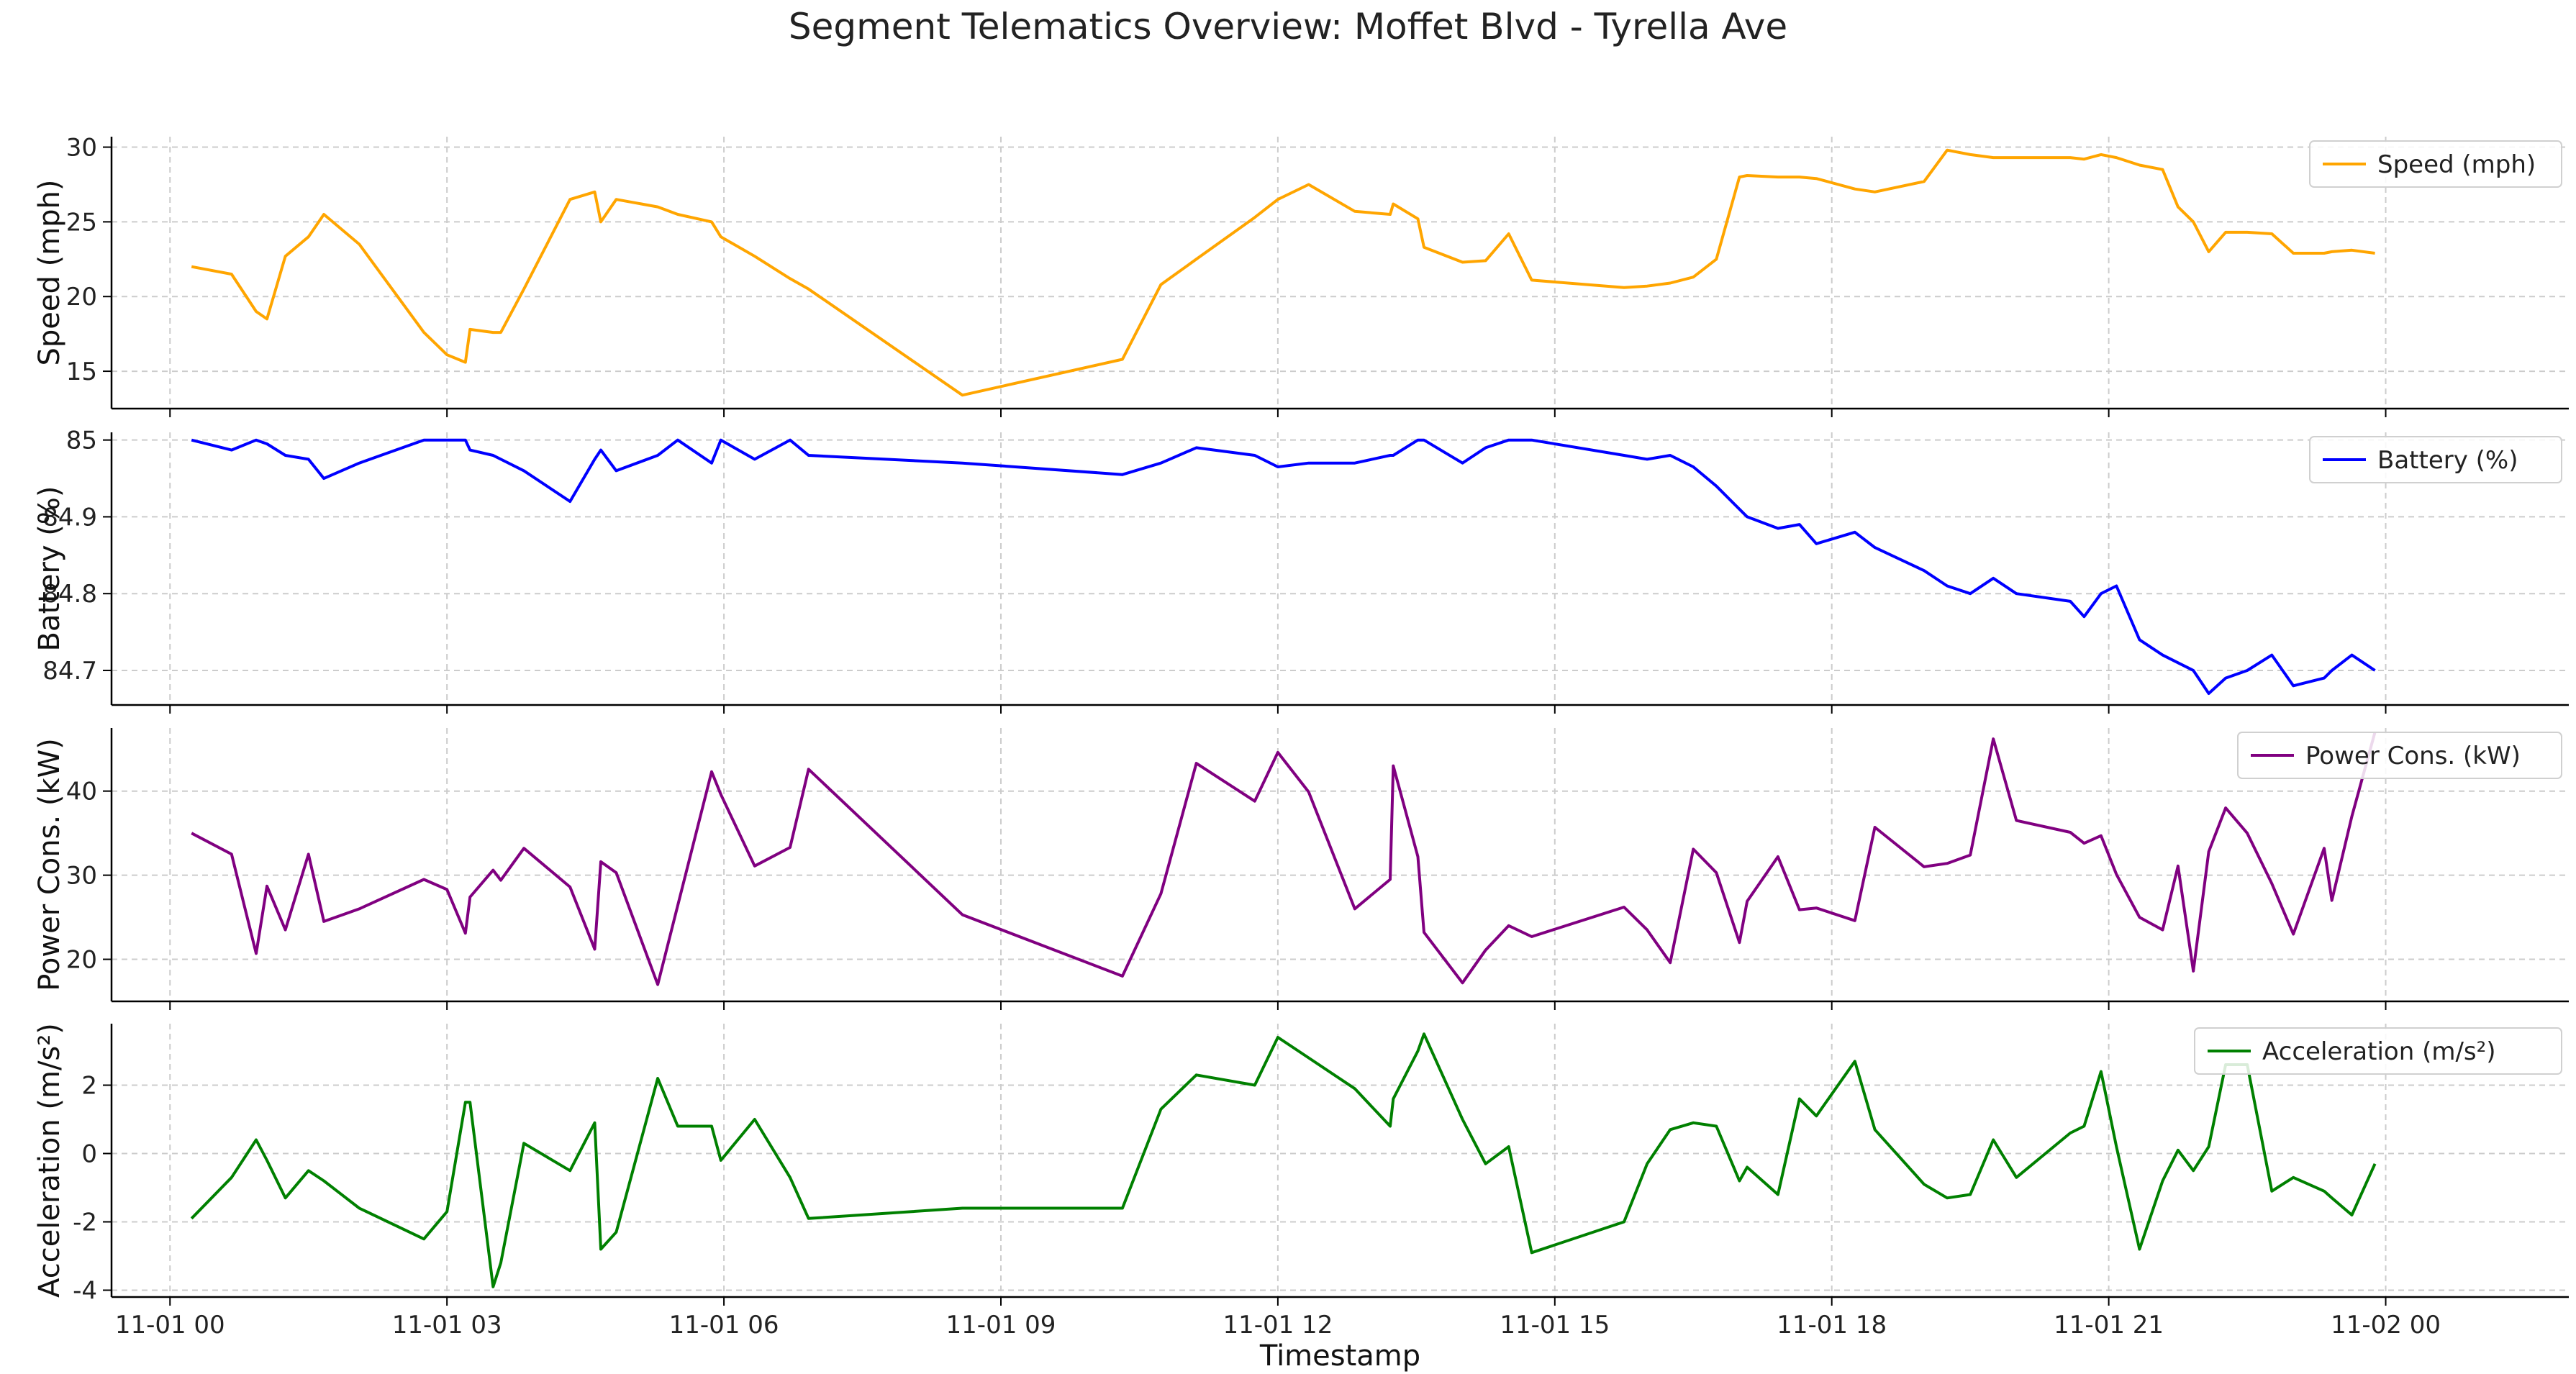 The width and height of the screenshot is (2576, 1374). I want to click on y-tick-label: 15, so click(81, 372).